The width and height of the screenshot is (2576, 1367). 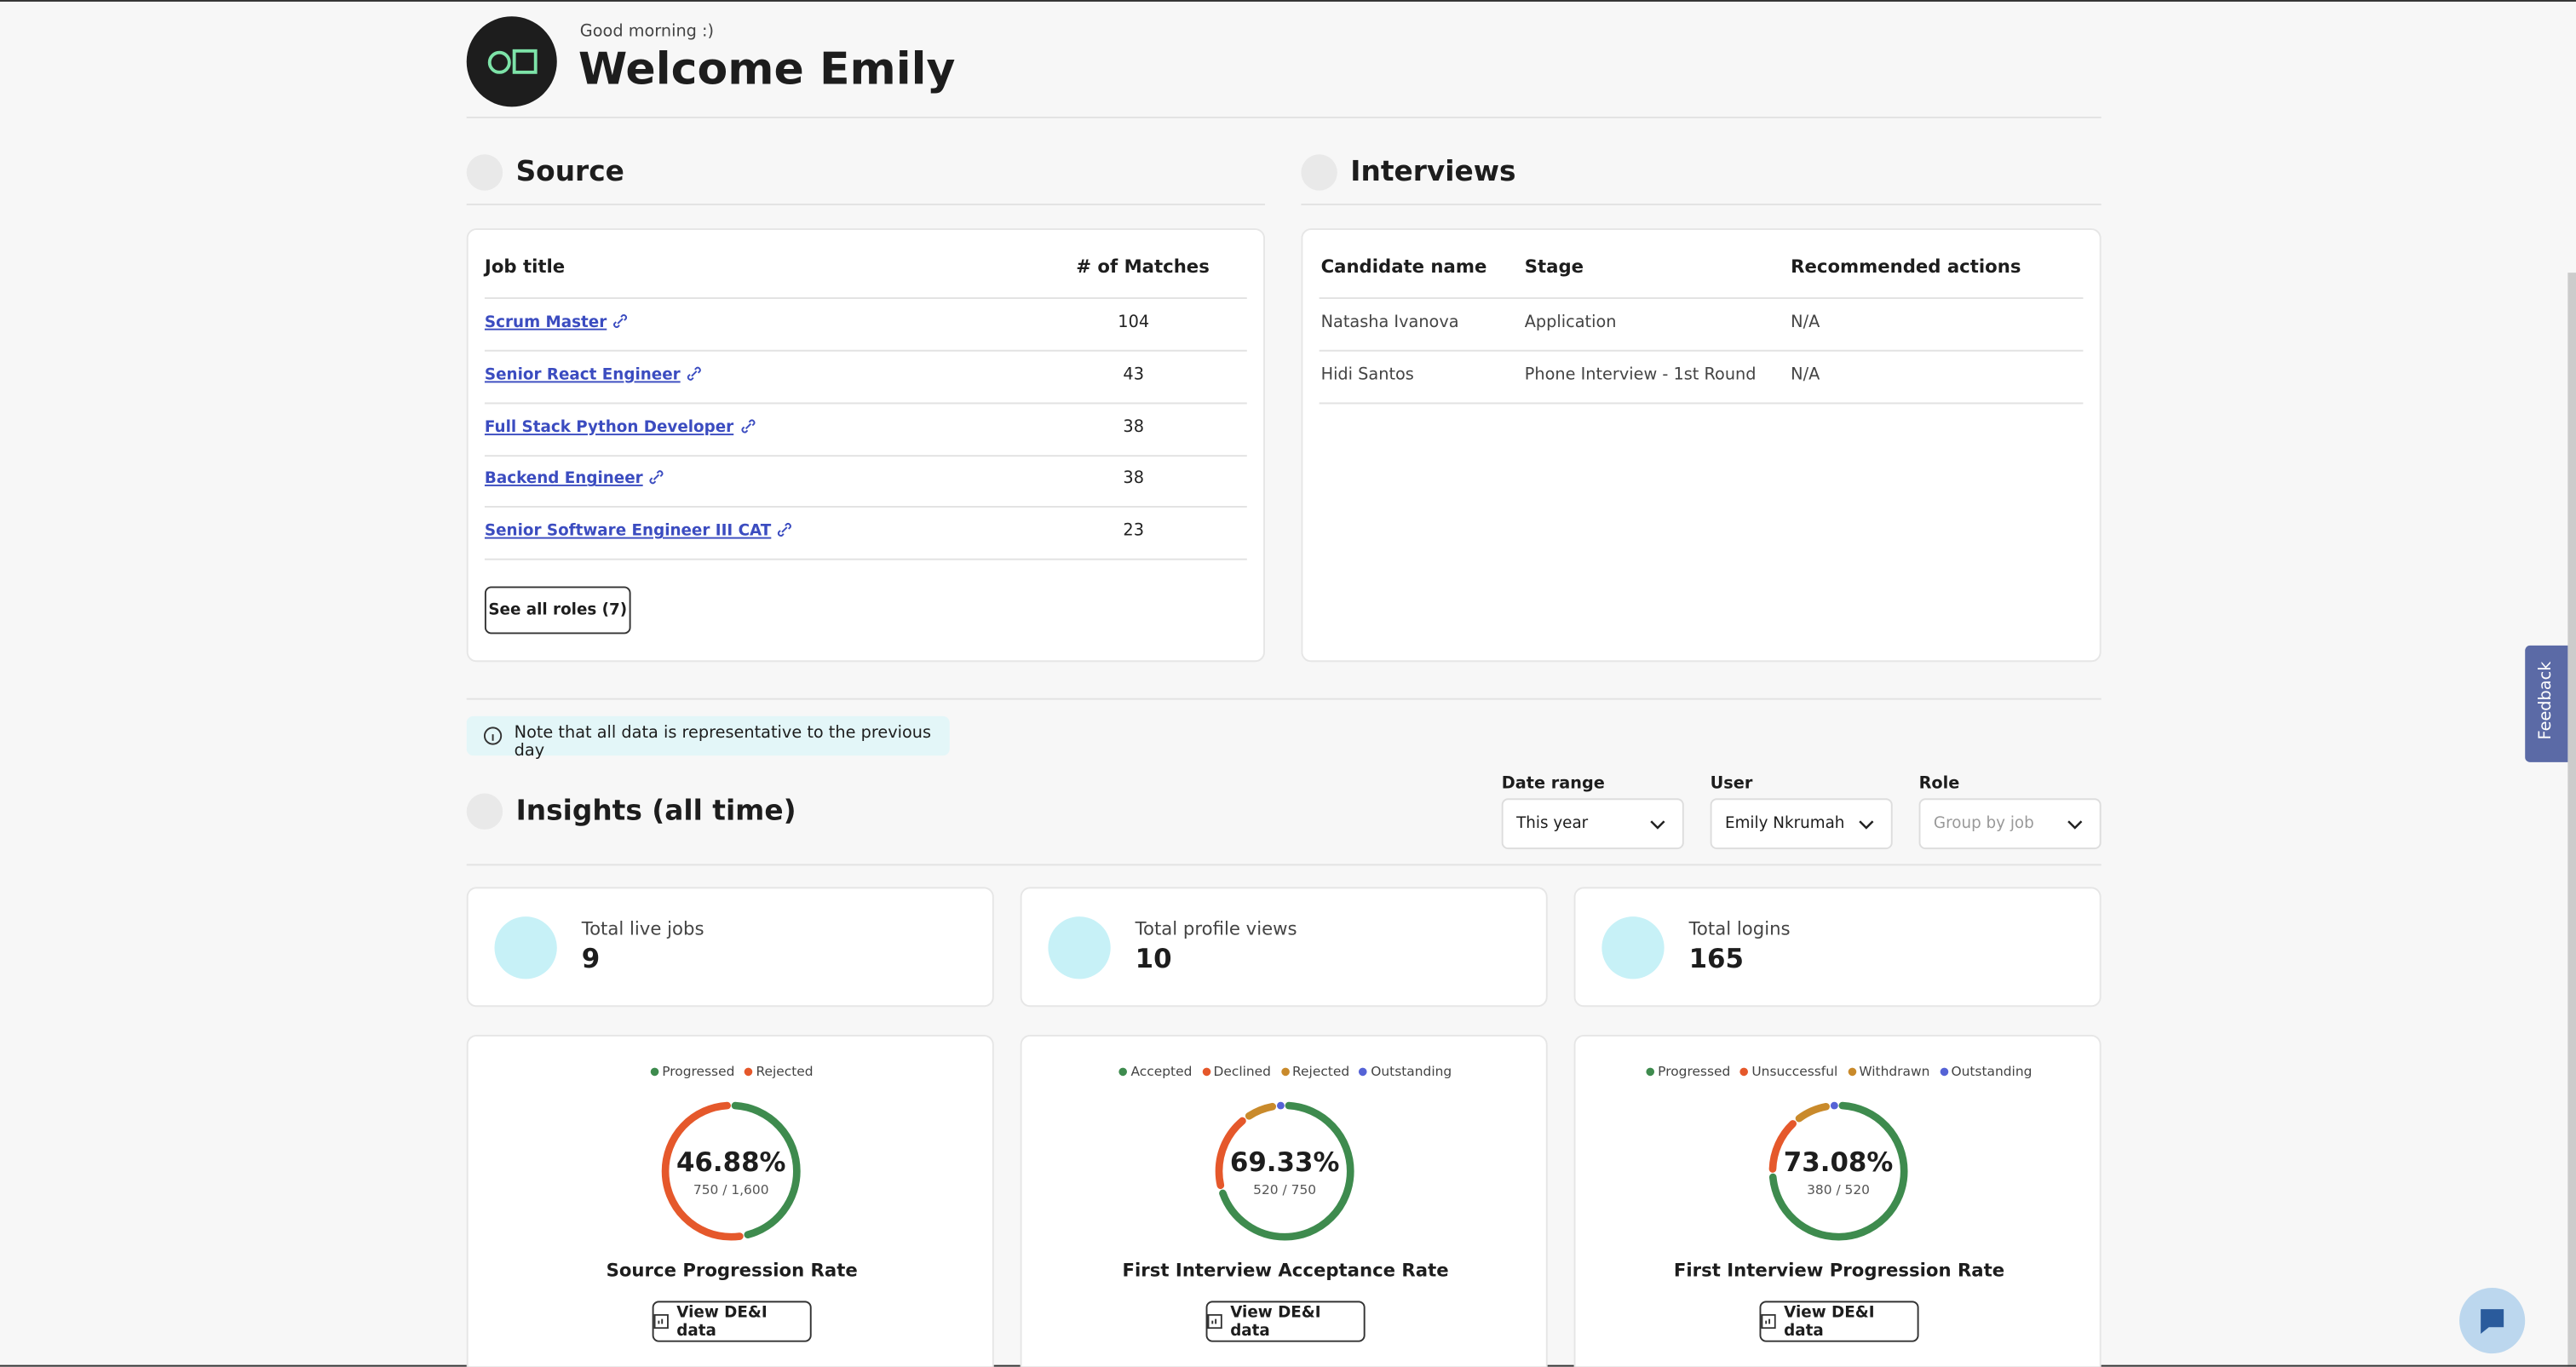 What do you see at coordinates (620, 427) in the screenshot?
I see `job-link: Full Stack Python Developer` at bounding box center [620, 427].